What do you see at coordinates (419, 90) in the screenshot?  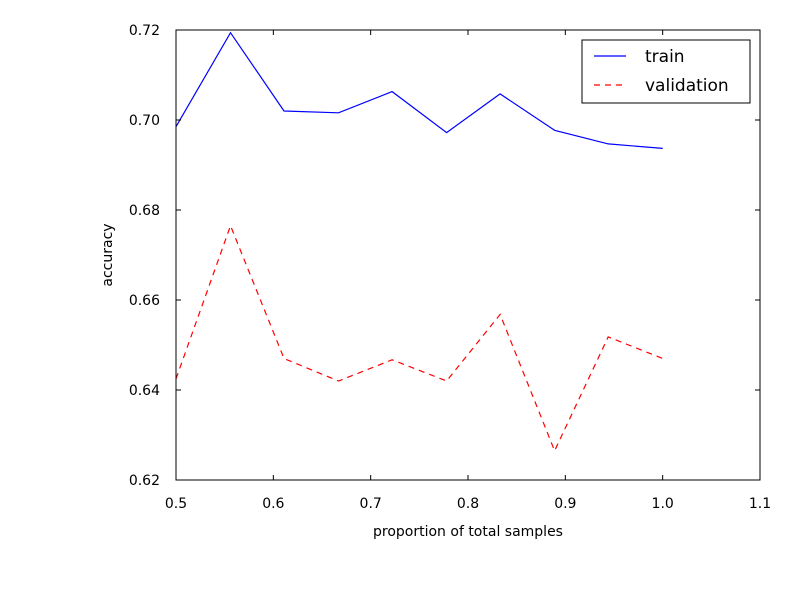 I see `series-line-train` at bounding box center [419, 90].